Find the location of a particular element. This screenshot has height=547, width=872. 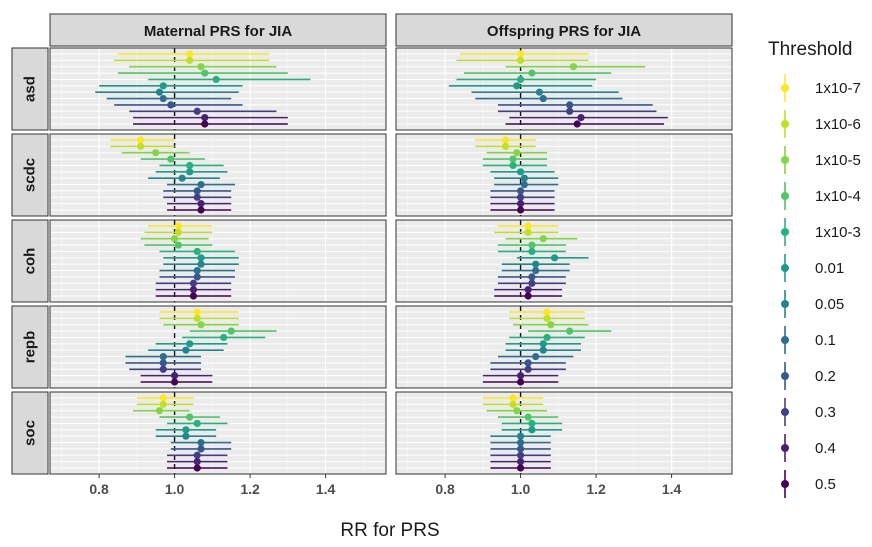

x-tick-label: 1.2 is located at coordinates (596, 489).